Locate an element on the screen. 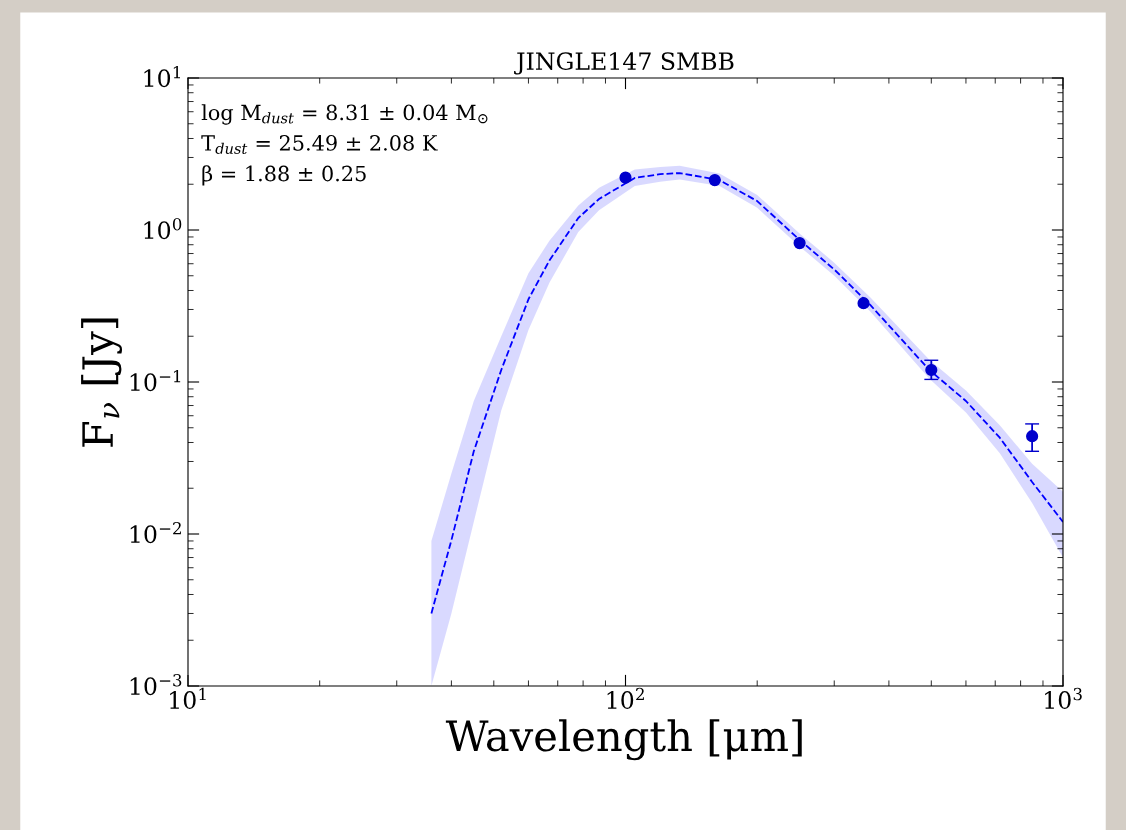 The image size is (1126, 830). y-tick-label: 10$^{−2}$ is located at coordinates (155, 532).